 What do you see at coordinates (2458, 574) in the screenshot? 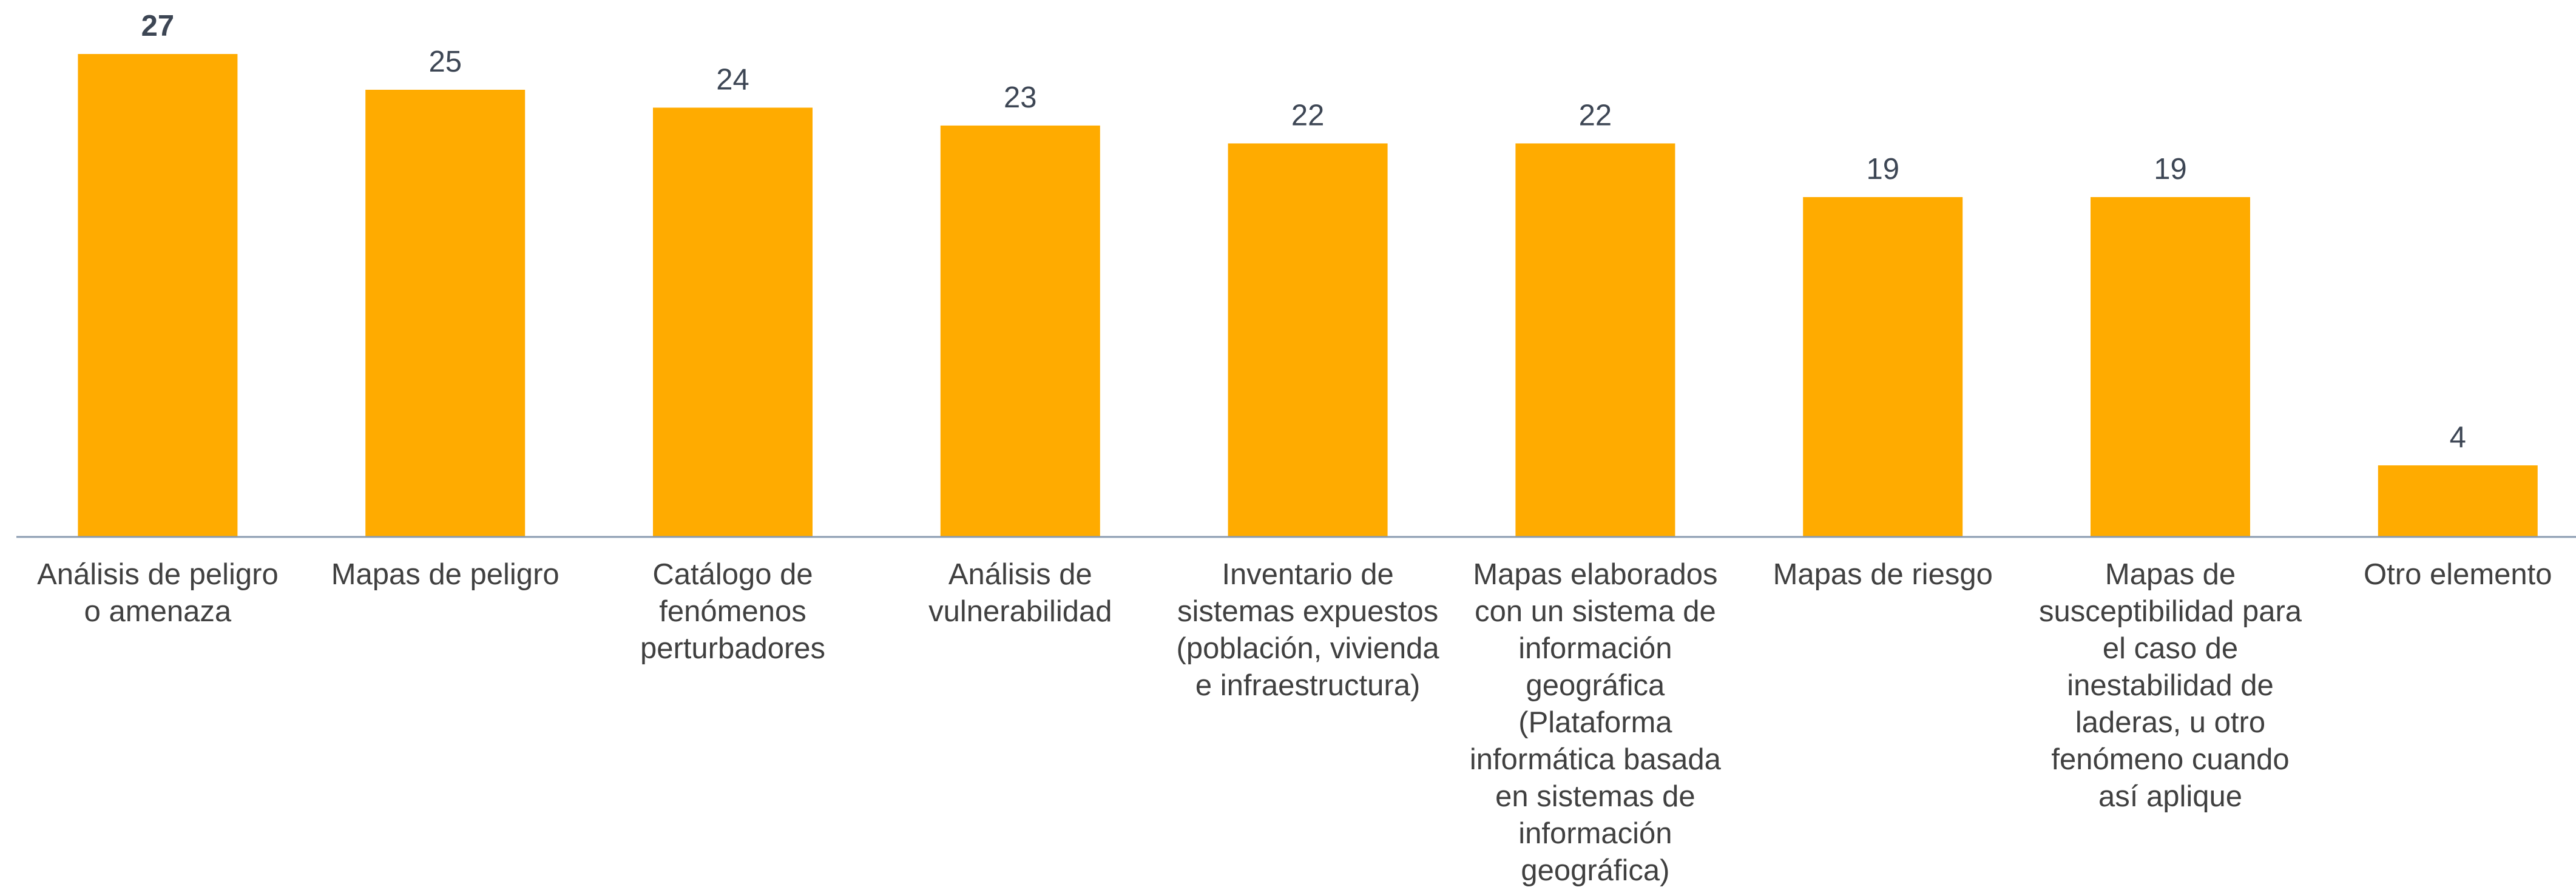
I see `x-tick-label: Otro elemento` at bounding box center [2458, 574].